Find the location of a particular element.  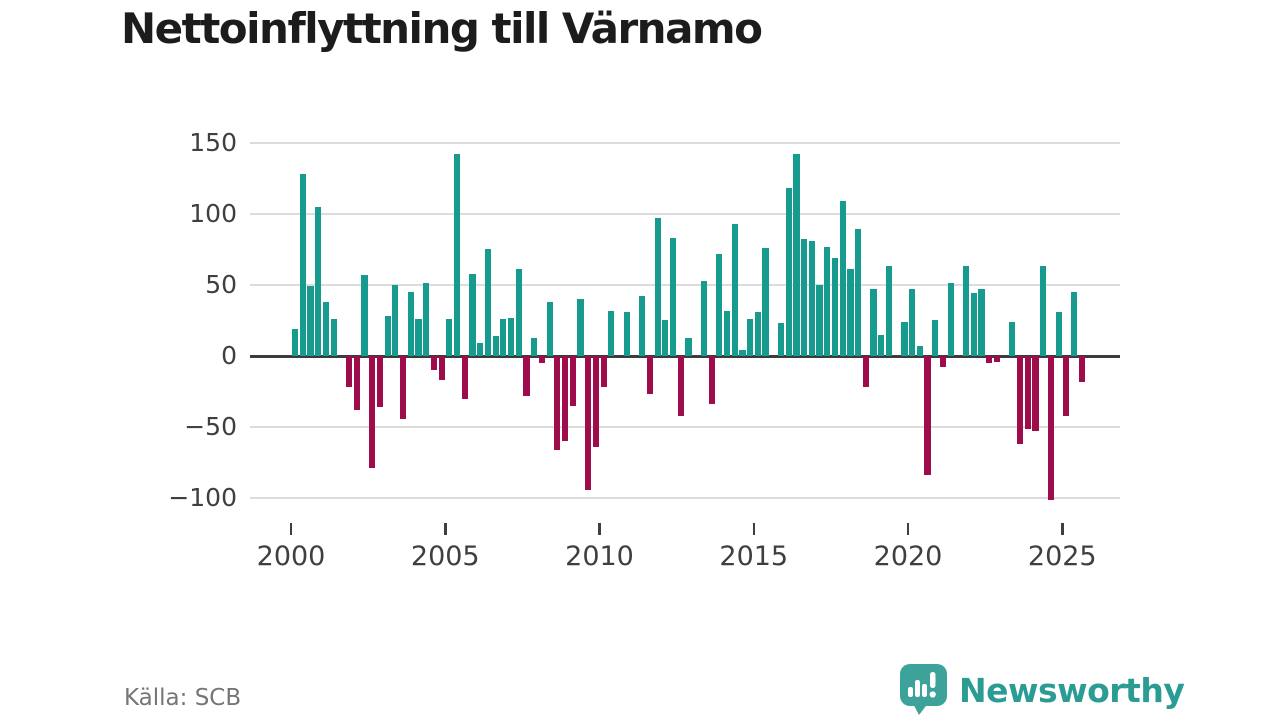

newsworthy-logo: Newsworthy is located at coordinates (1042, 690).